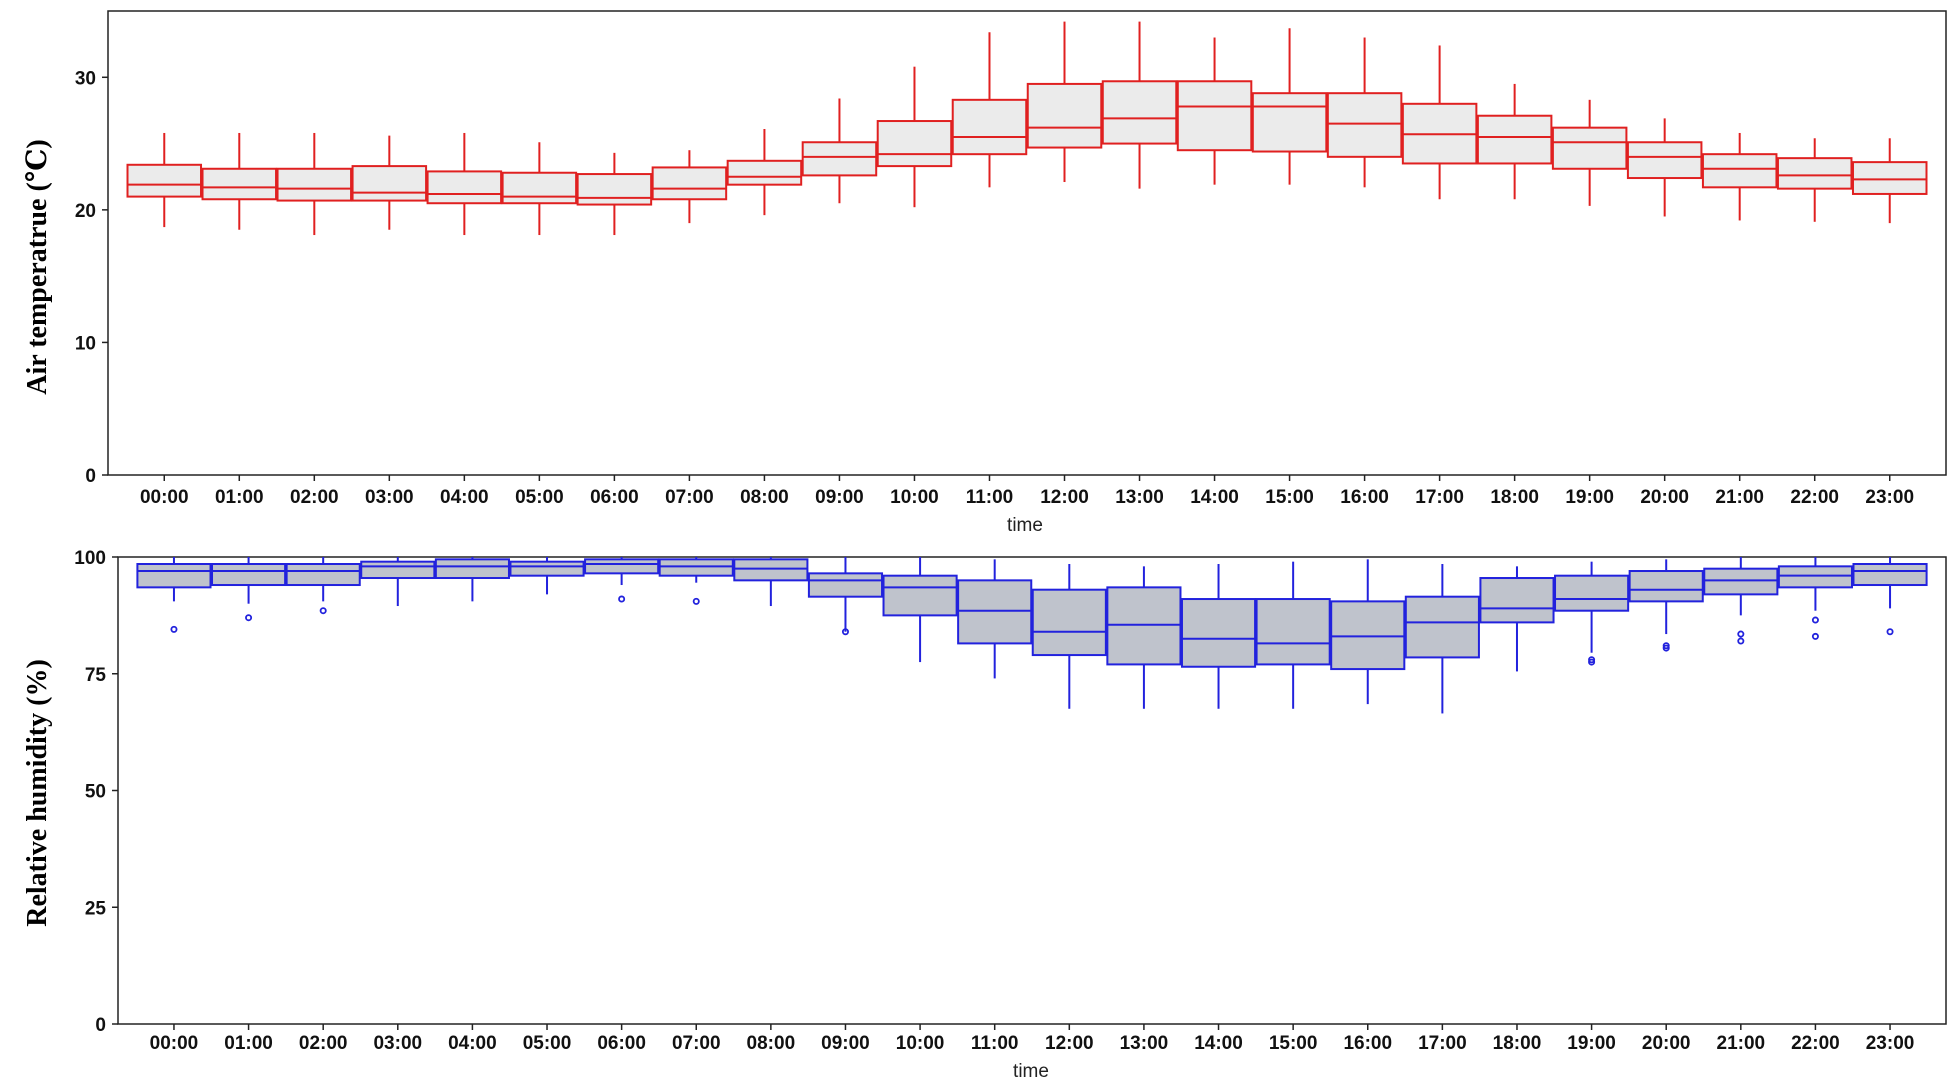 This screenshot has width=1952, height=1090. Describe the element at coordinates (1890, 1043) in the screenshot. I see `relative-humidity-x-tick-label: 23:00` at that location.